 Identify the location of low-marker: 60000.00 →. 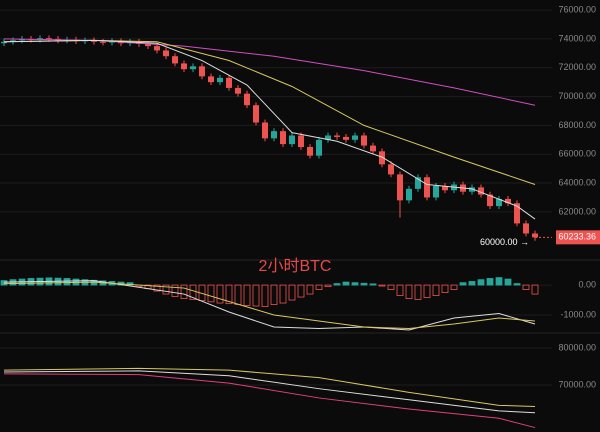
(504, 242).